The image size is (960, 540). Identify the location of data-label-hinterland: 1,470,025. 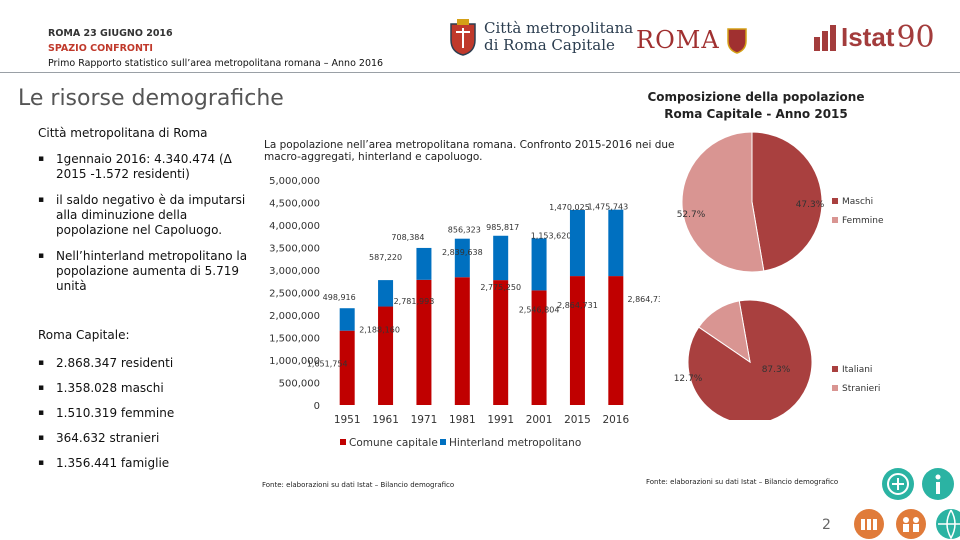
(569, 207).